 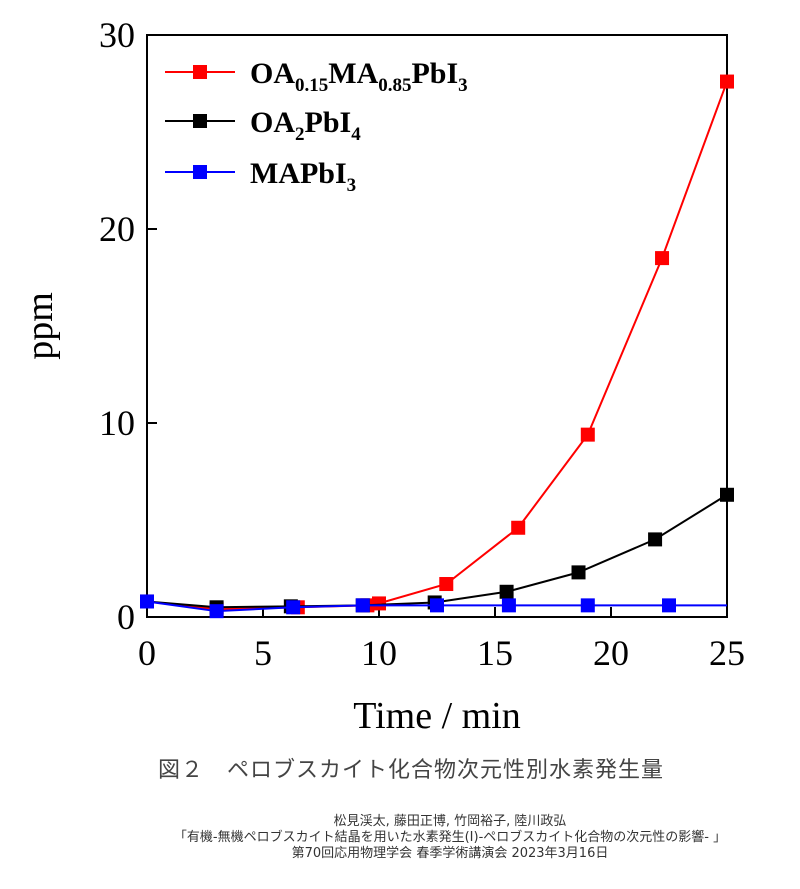 I want to click on legend-label: OA0.15MA0.85PbI3, so click(x=359, y=76).